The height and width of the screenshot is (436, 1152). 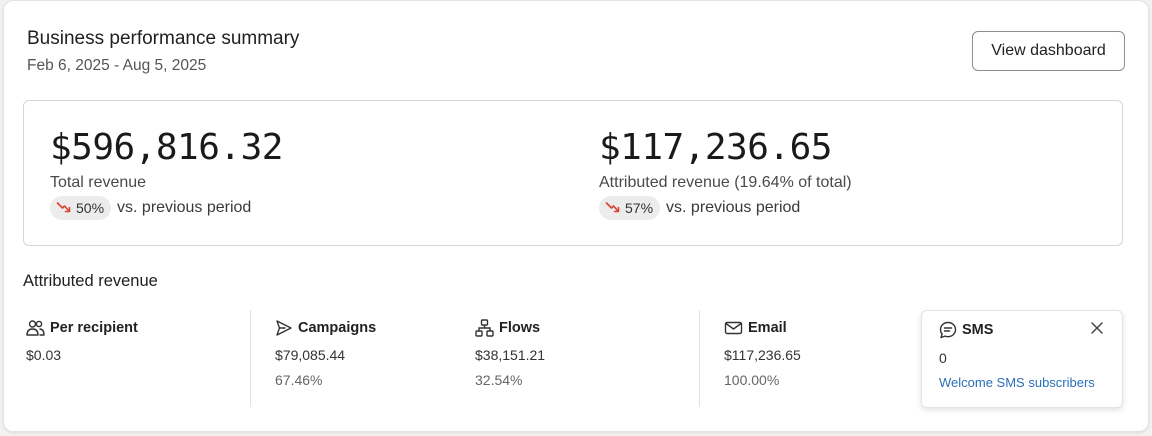 I want to click on stat-percent: 67.46%, so click(x=299, y=380).